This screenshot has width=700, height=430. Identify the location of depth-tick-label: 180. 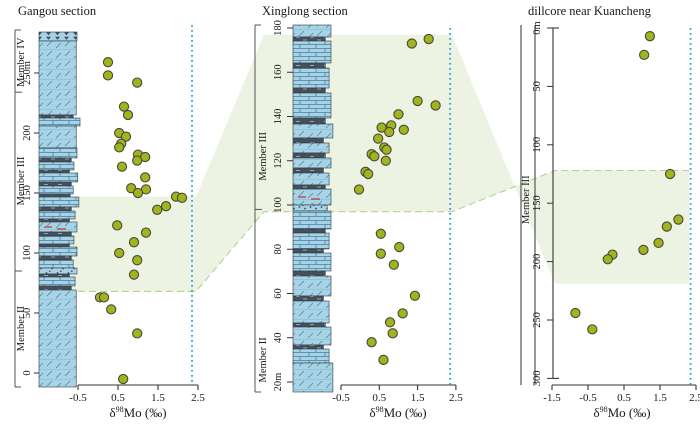
(278, 28).